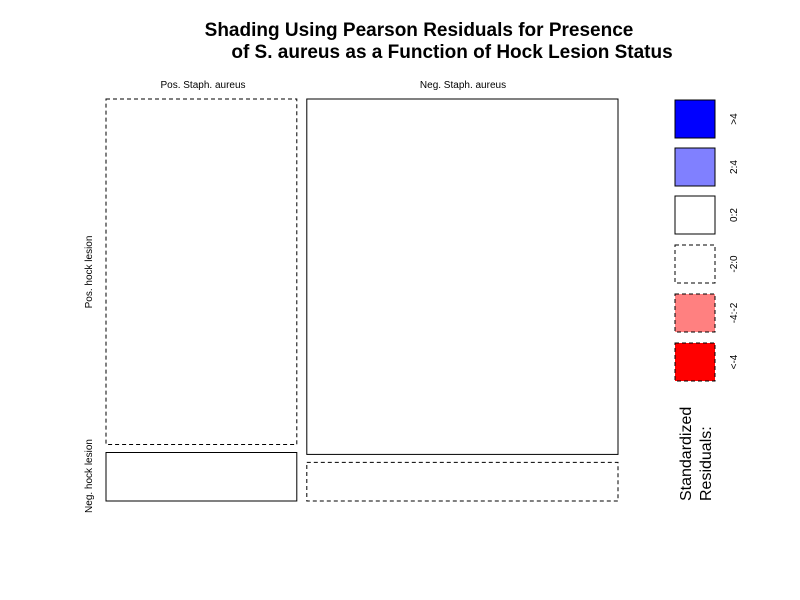 This screenshot has width=800, height=600. Describe the element at coordinates (201, 477) in the screenshot. I see `cell-pos-staph-neg-hock` at that location.